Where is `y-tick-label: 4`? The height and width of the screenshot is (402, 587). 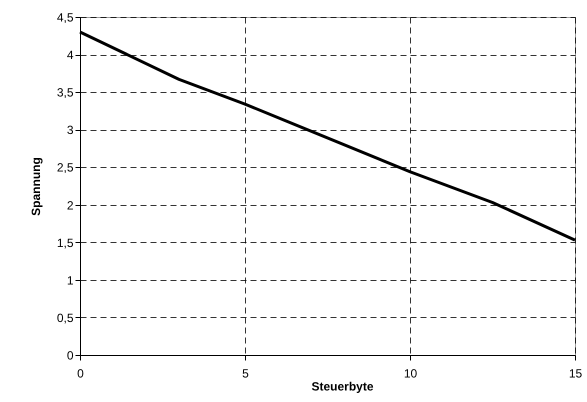 y-tick-label: 4 is located at coordinates (70, 55).